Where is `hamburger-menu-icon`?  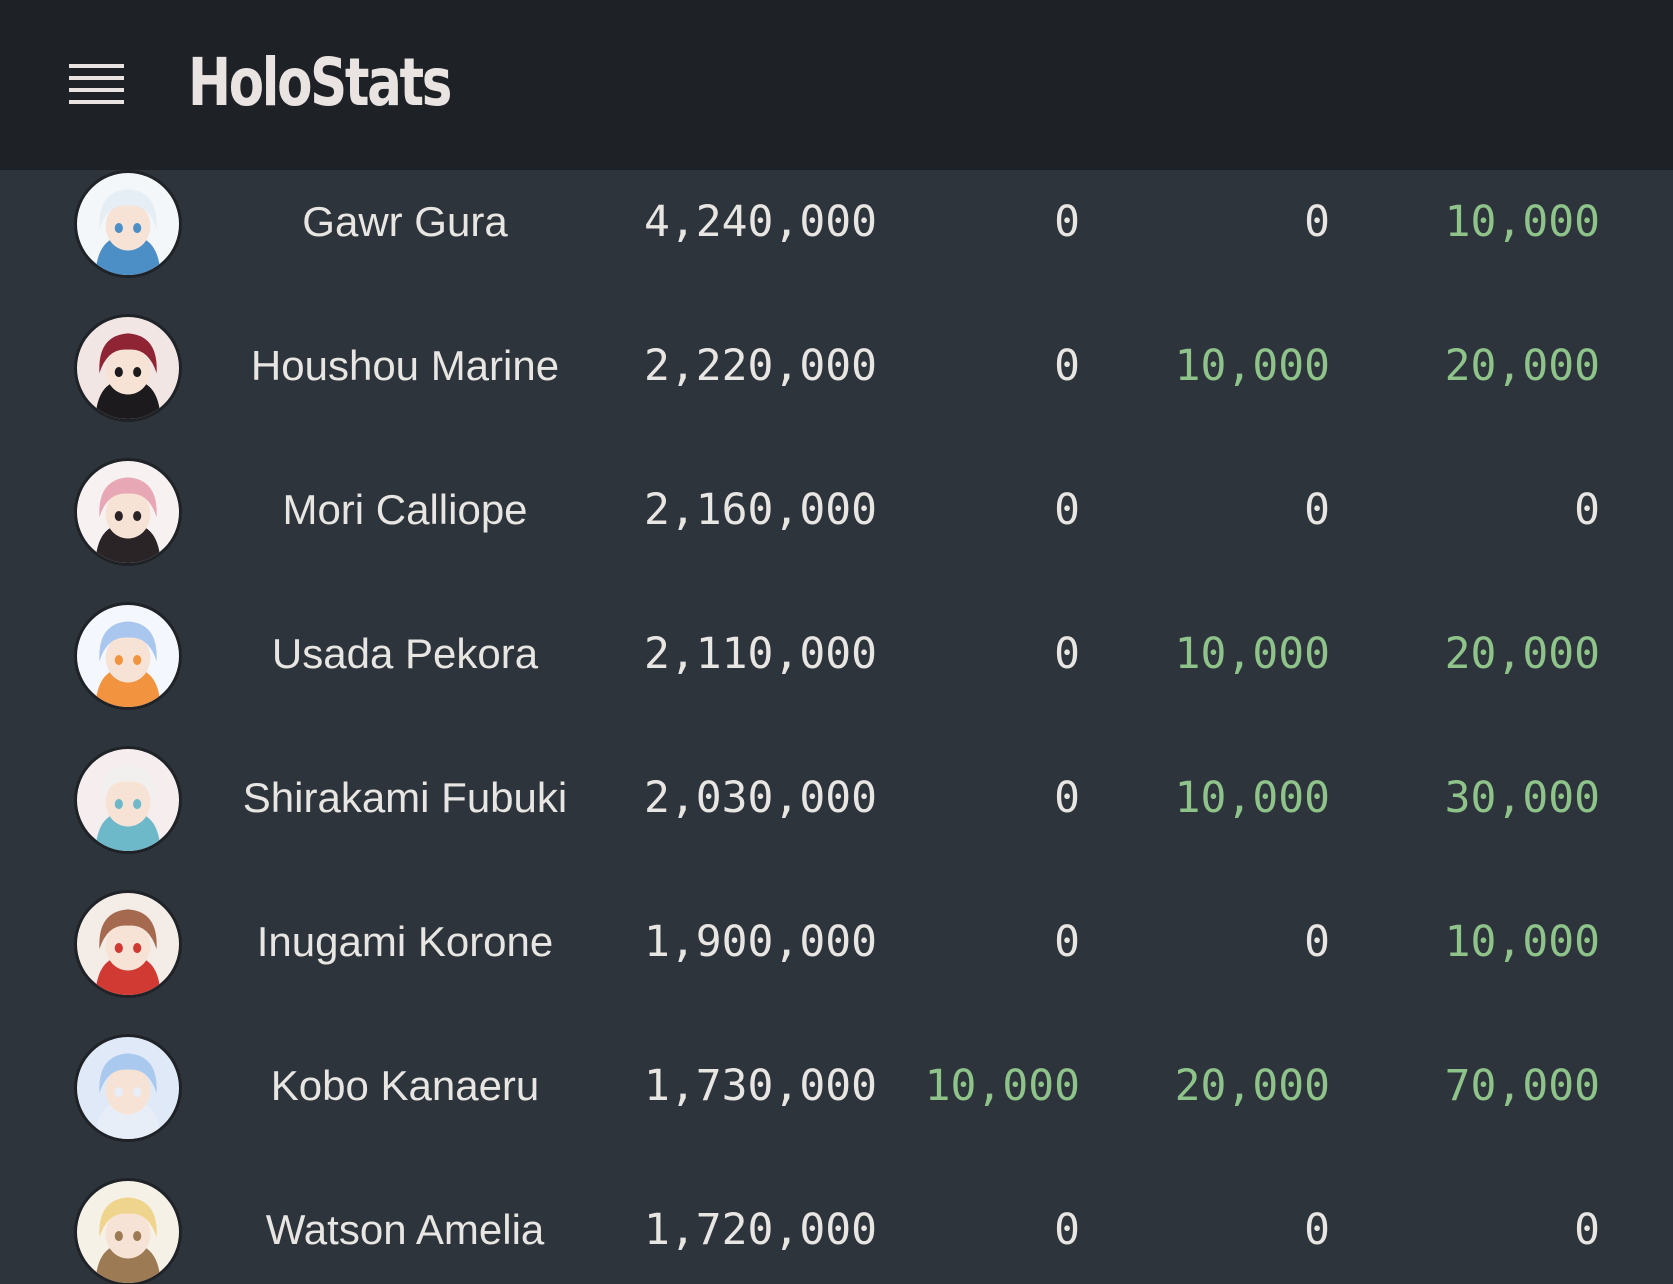 hamburger-menu-icon is located at coordinates (94, 85).